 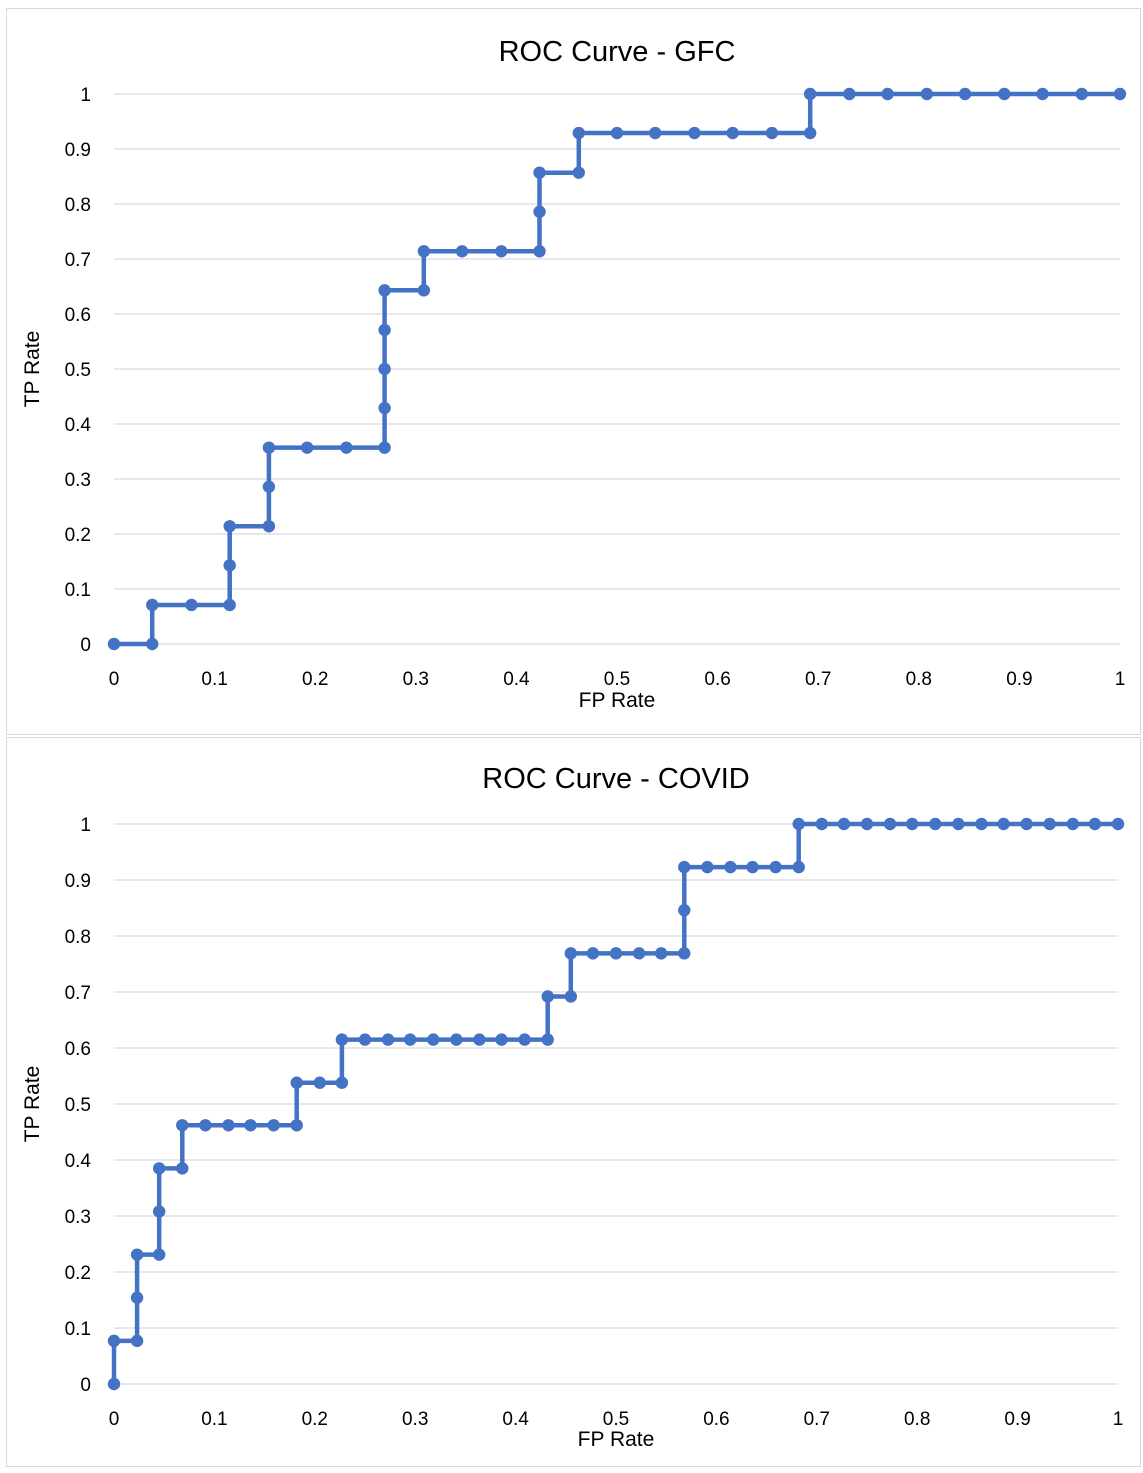 I want to click on y-tick-label: 0.6, so click(x=78, y=315).